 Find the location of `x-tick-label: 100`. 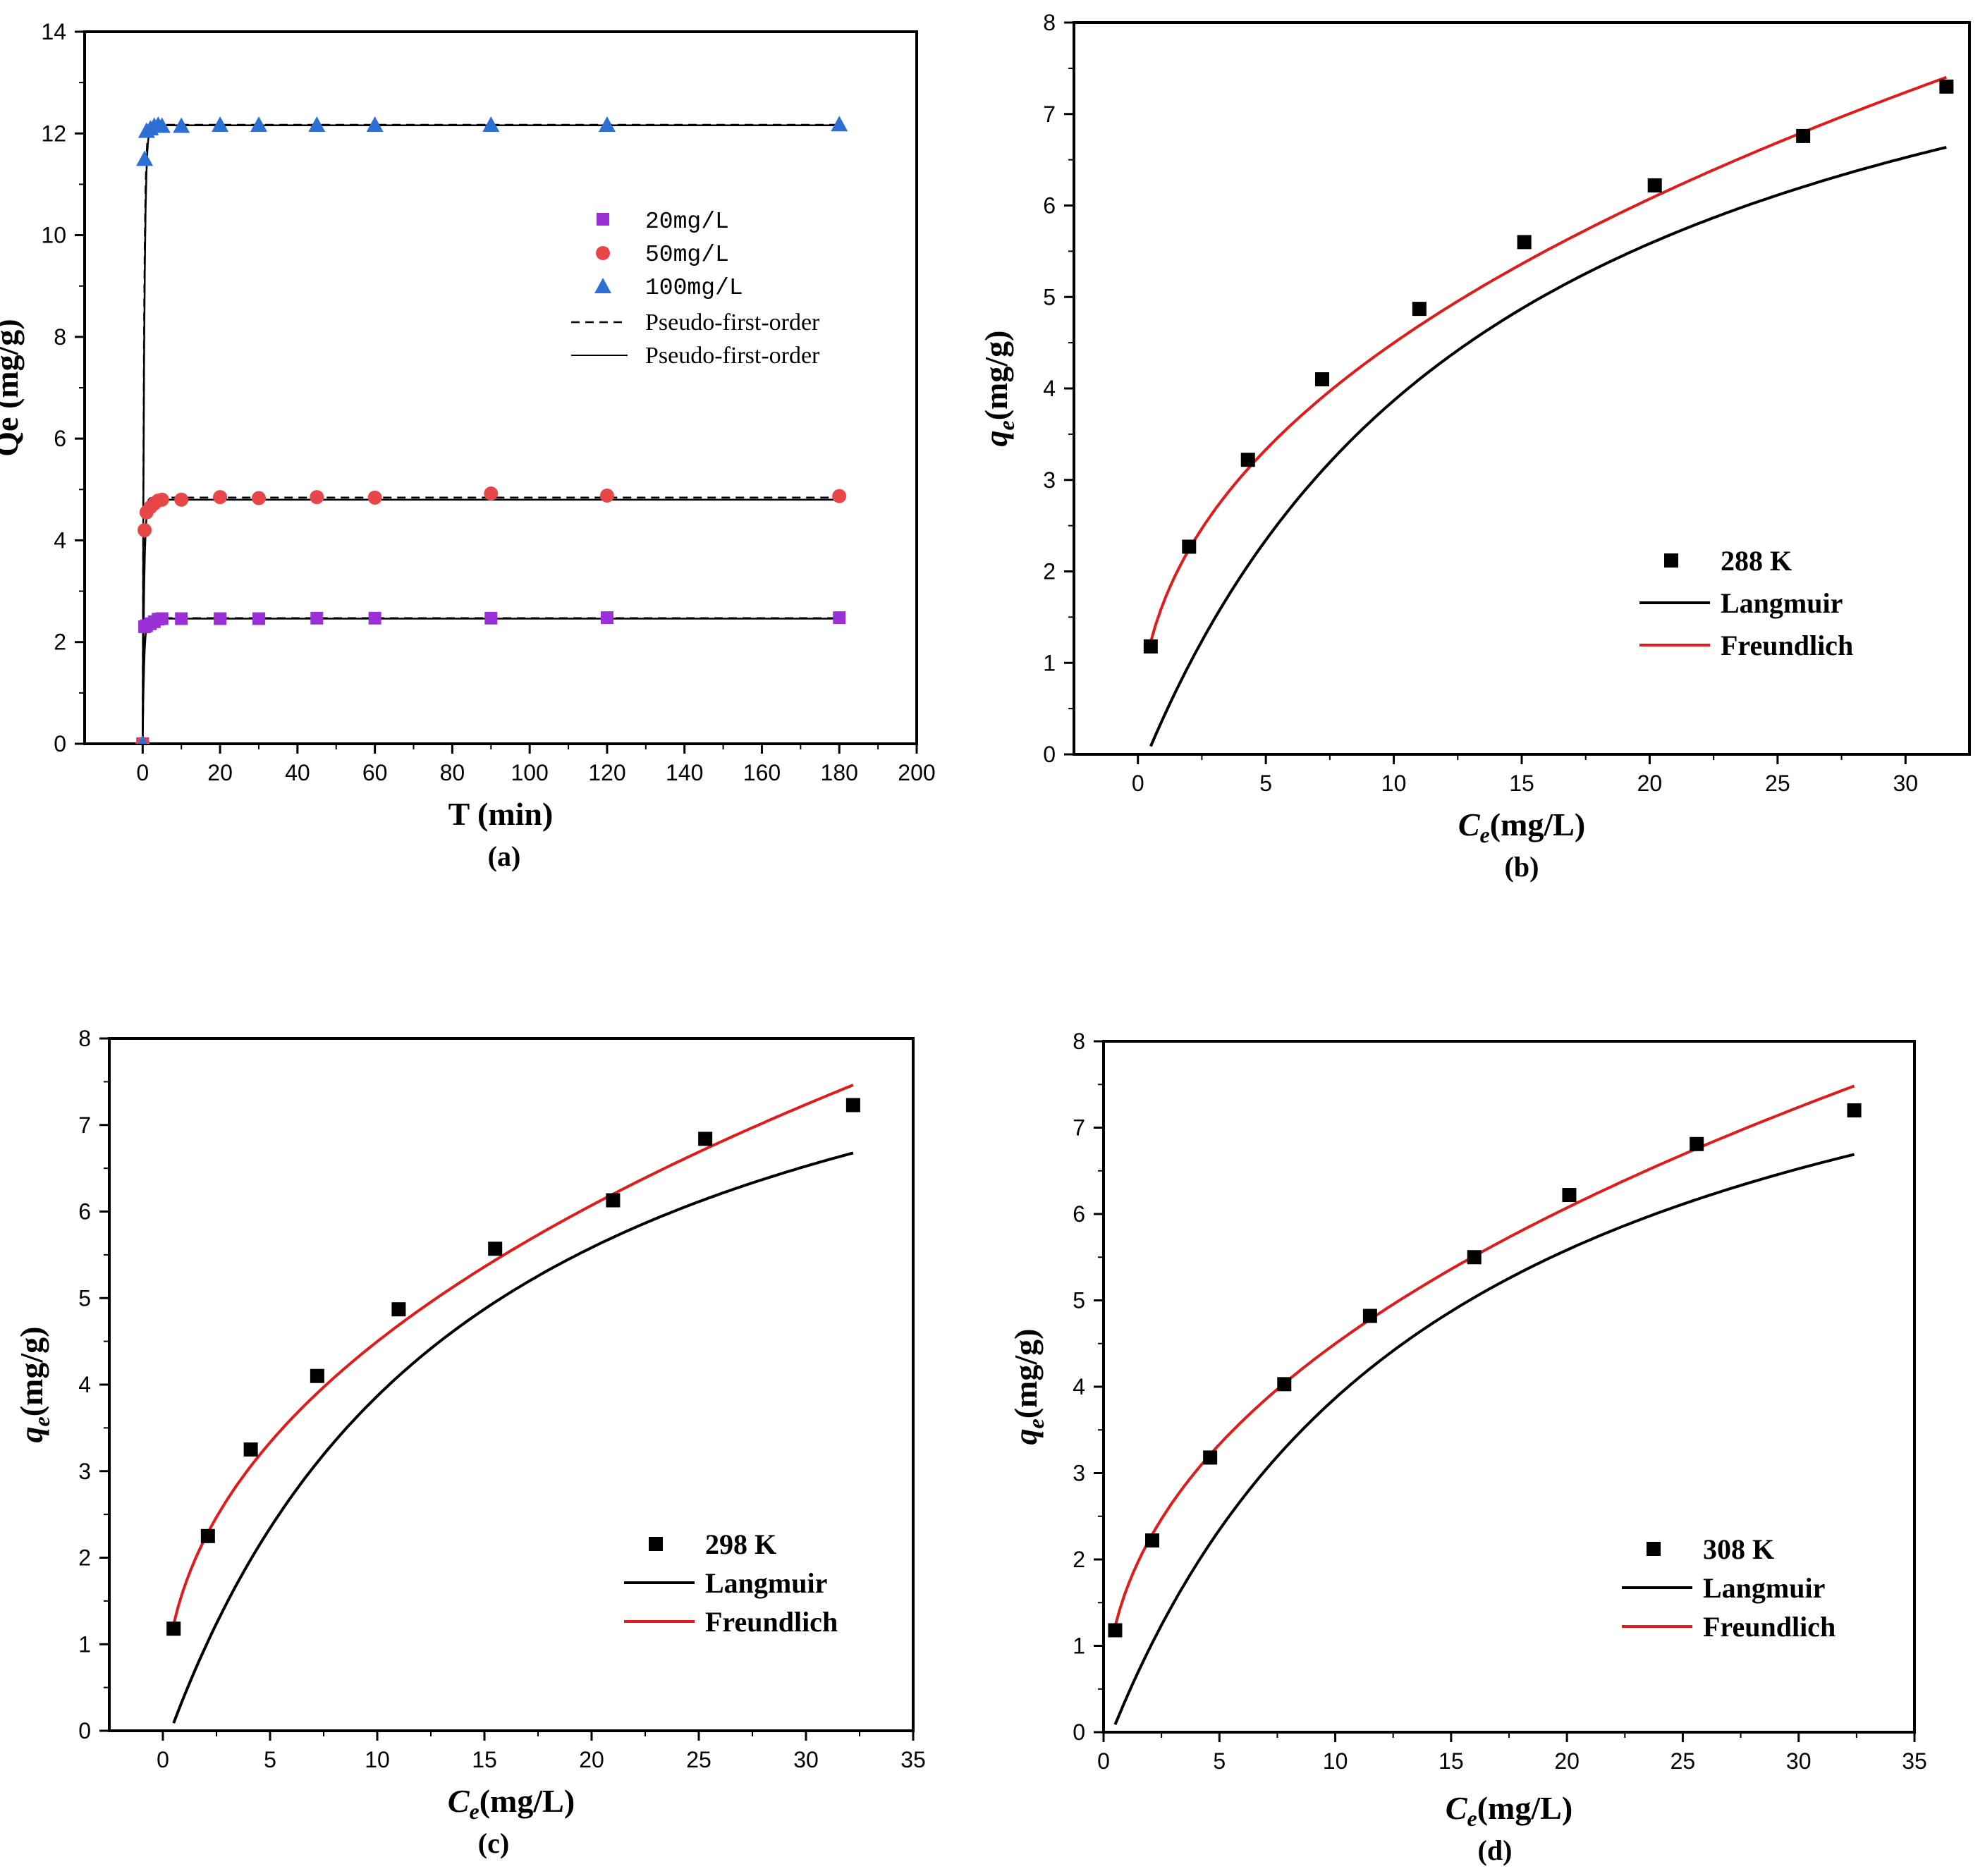

x-tick-label: 100 is located at coordinates (529, 772).